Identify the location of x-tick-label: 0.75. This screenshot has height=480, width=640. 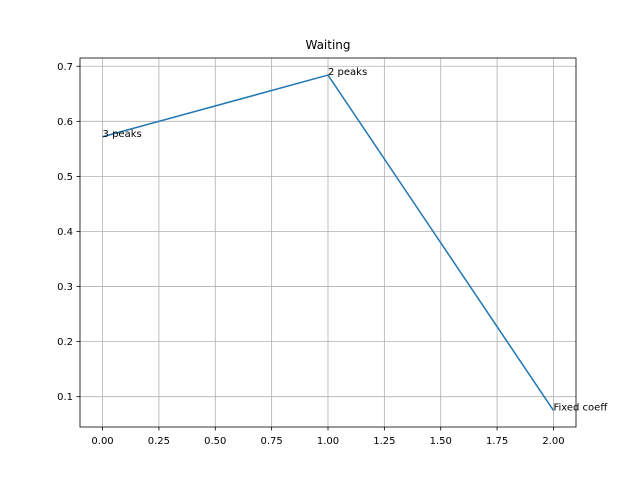
(272, 441).